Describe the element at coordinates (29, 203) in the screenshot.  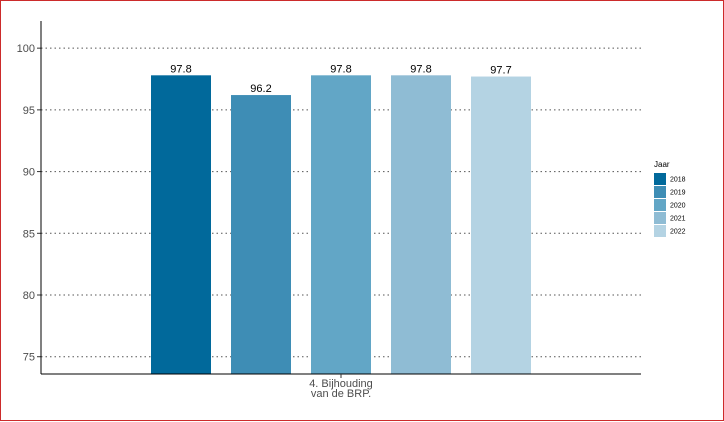
I see `y-axis-ticks: 75 80 85 90 95 100` at that location.